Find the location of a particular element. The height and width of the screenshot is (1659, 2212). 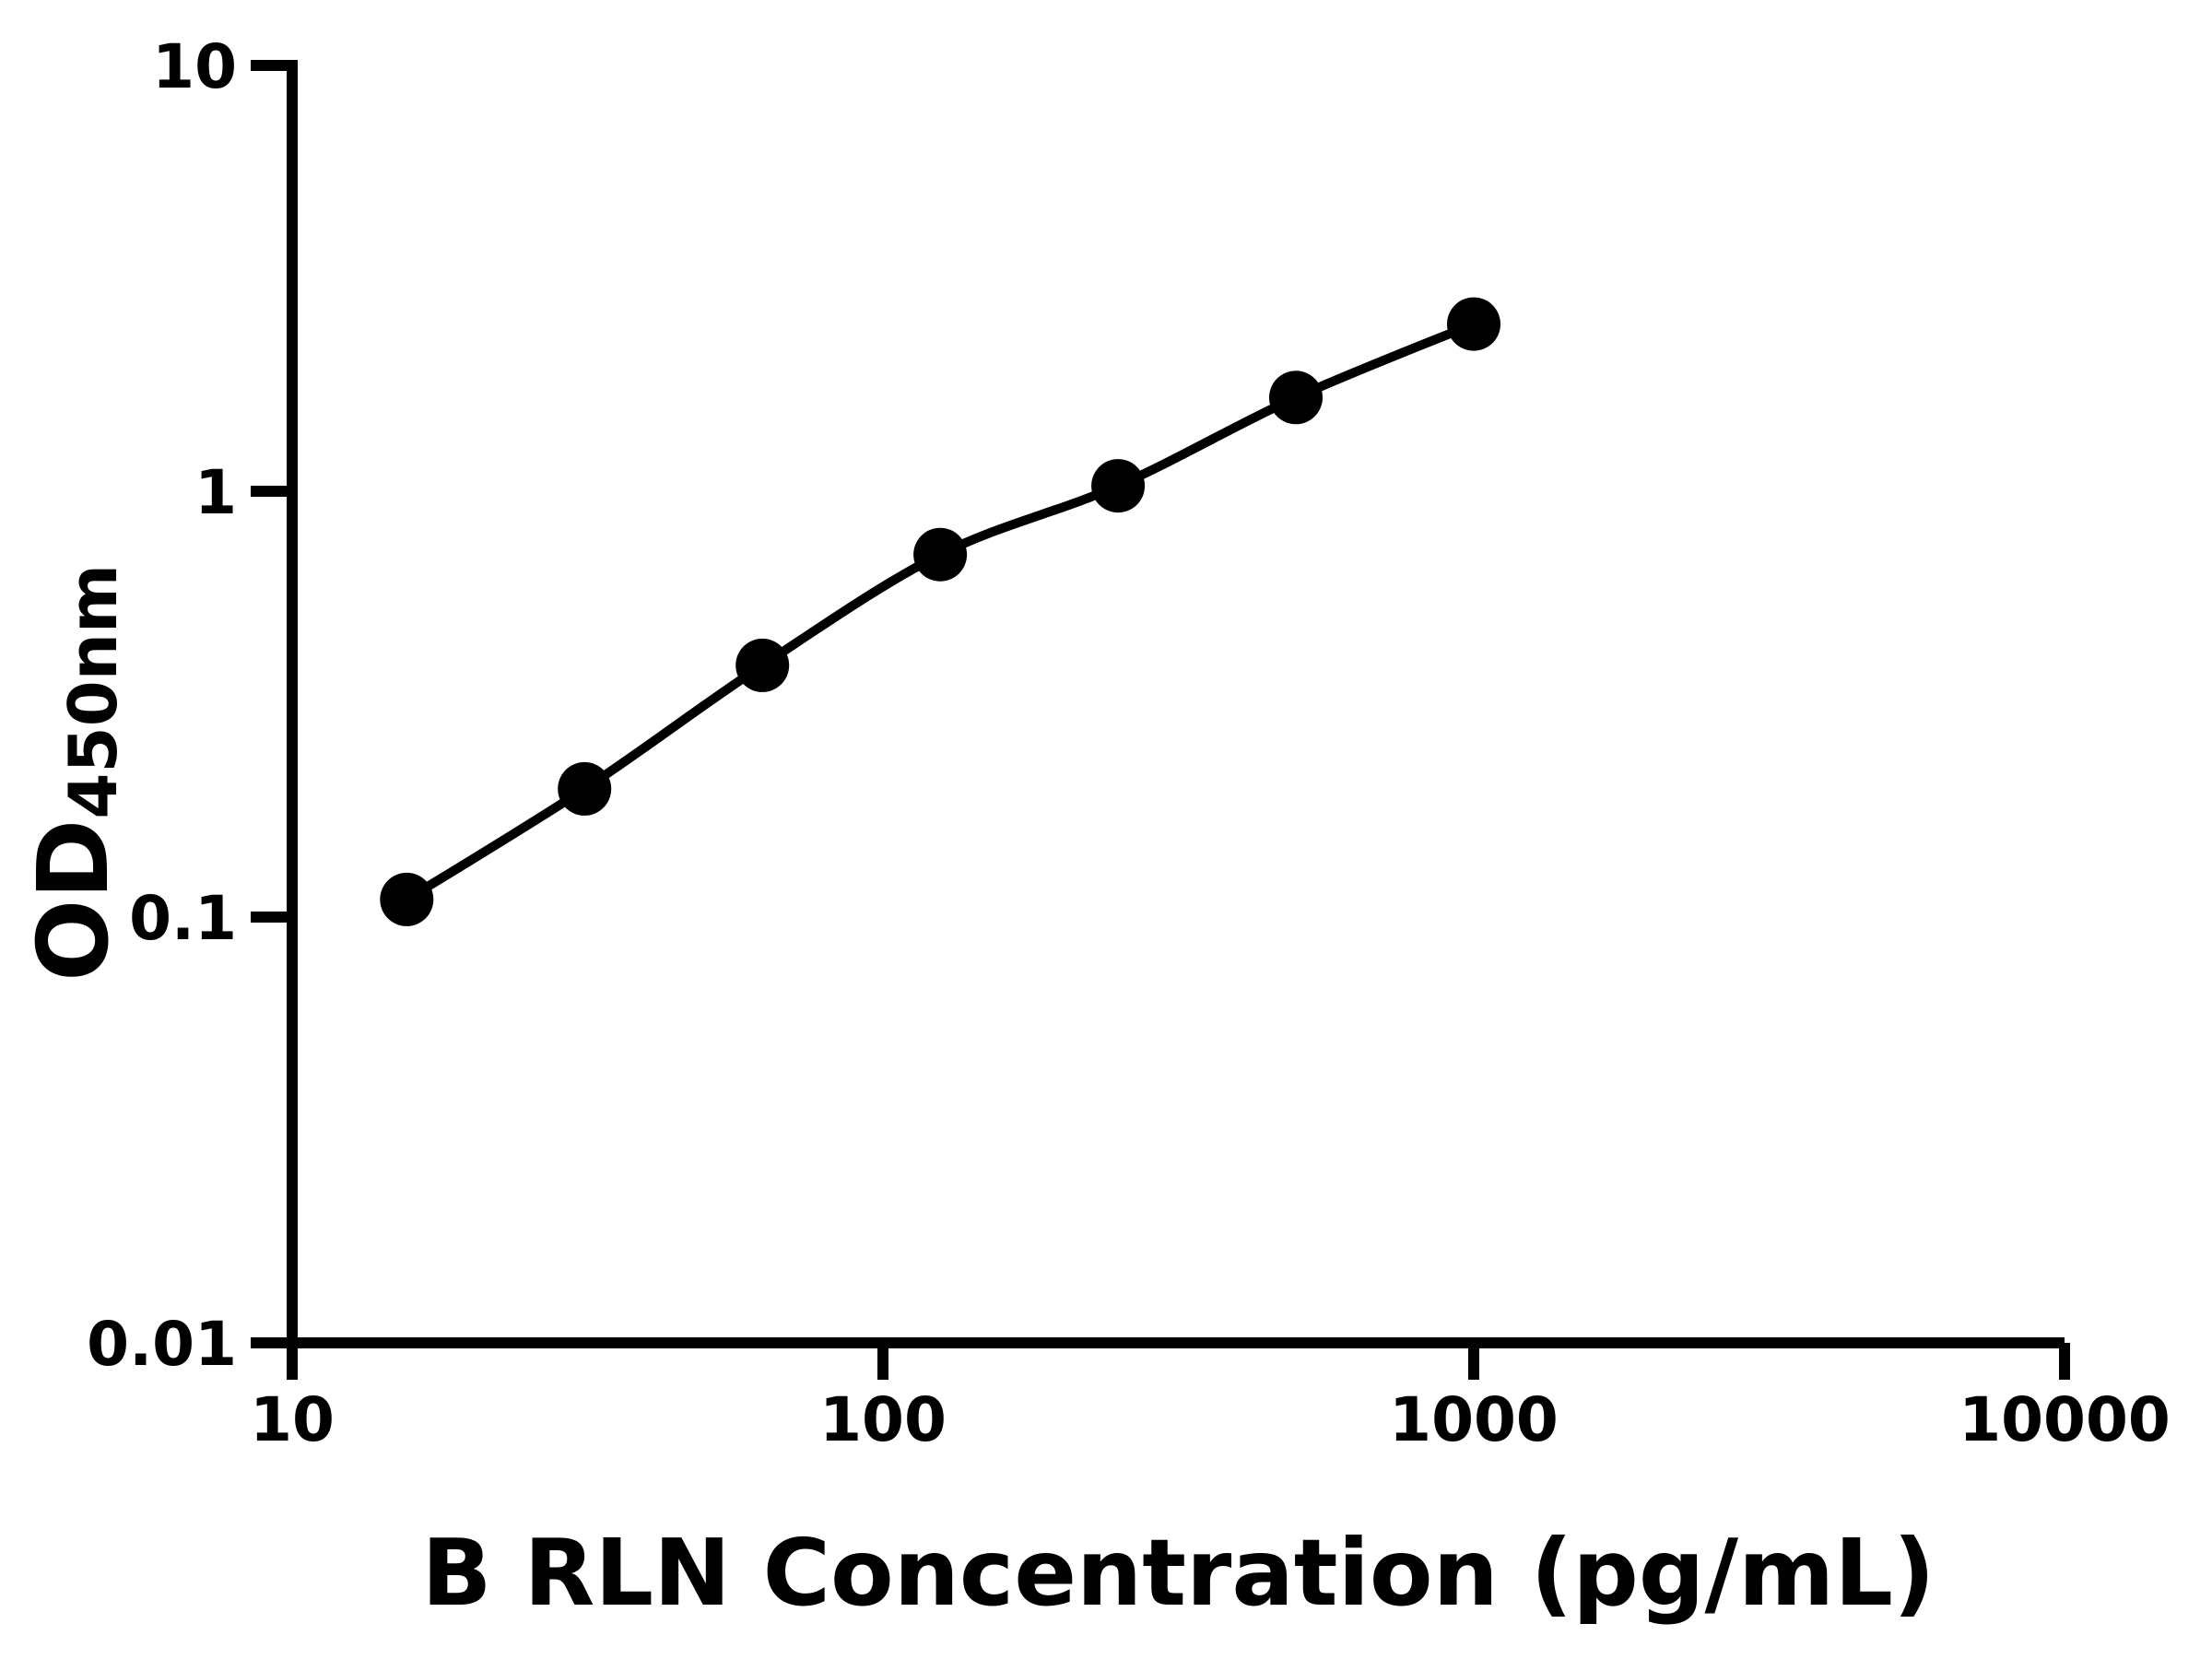

x-axis-title: B RLN Concentration (pg/mL) is located at coordinates (1178, 1573).